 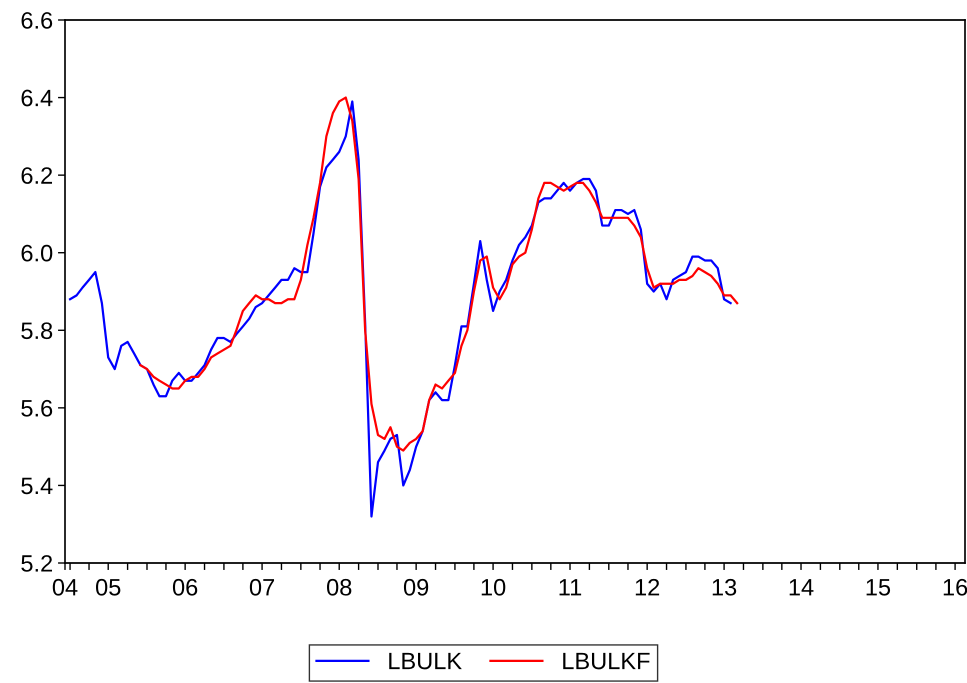 What do you see at coordinates (339, 587) in the screenshot?
I see `x-tick-label: 08` at bounding box center [339, 587].